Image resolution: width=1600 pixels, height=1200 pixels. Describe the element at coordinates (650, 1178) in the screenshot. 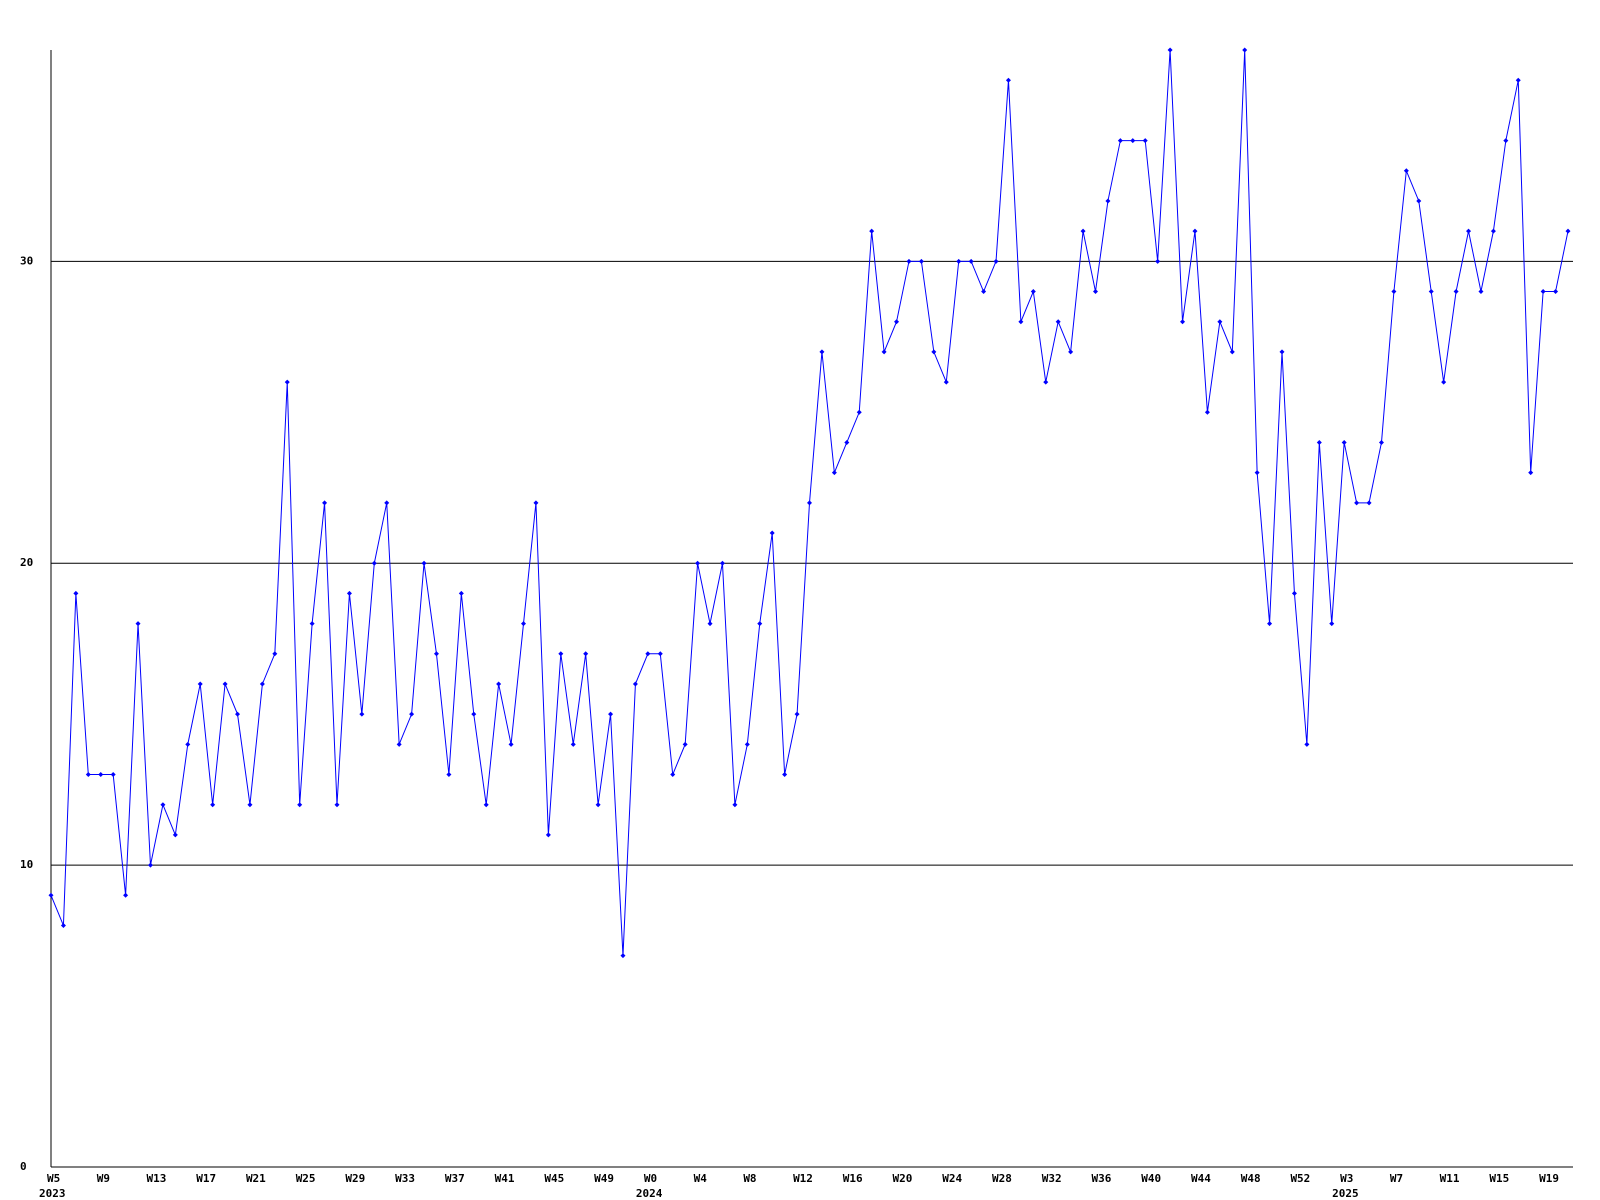

I see `x-tick-label: W0` at that location.